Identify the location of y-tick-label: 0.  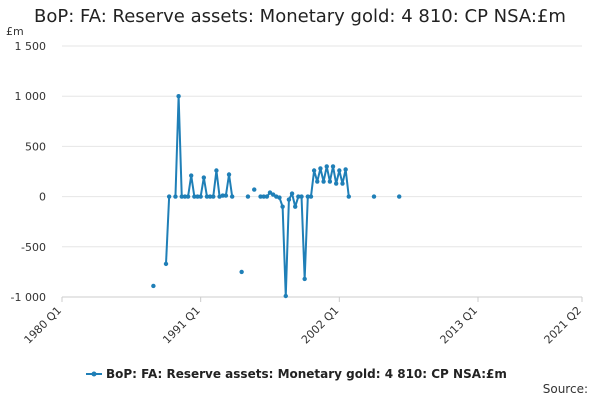
(42, 197).